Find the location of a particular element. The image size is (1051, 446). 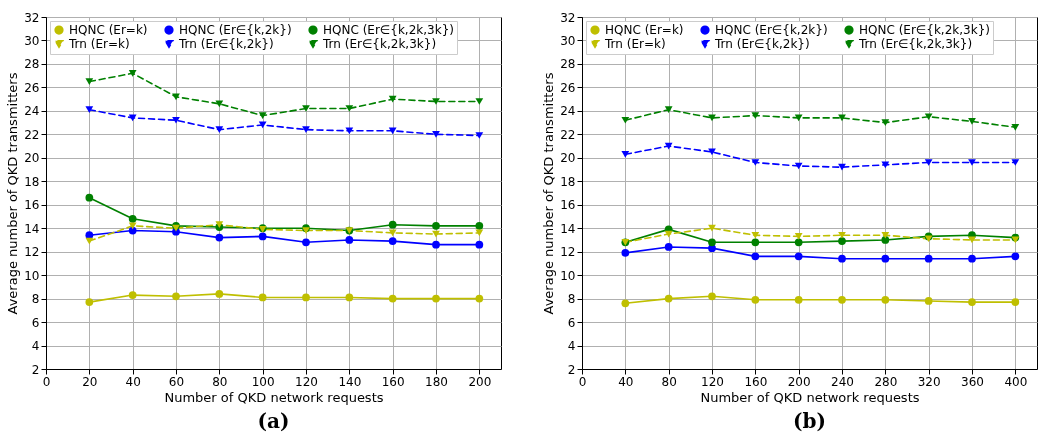

x-tick-label: 60 is located at coordinates (176, 381).